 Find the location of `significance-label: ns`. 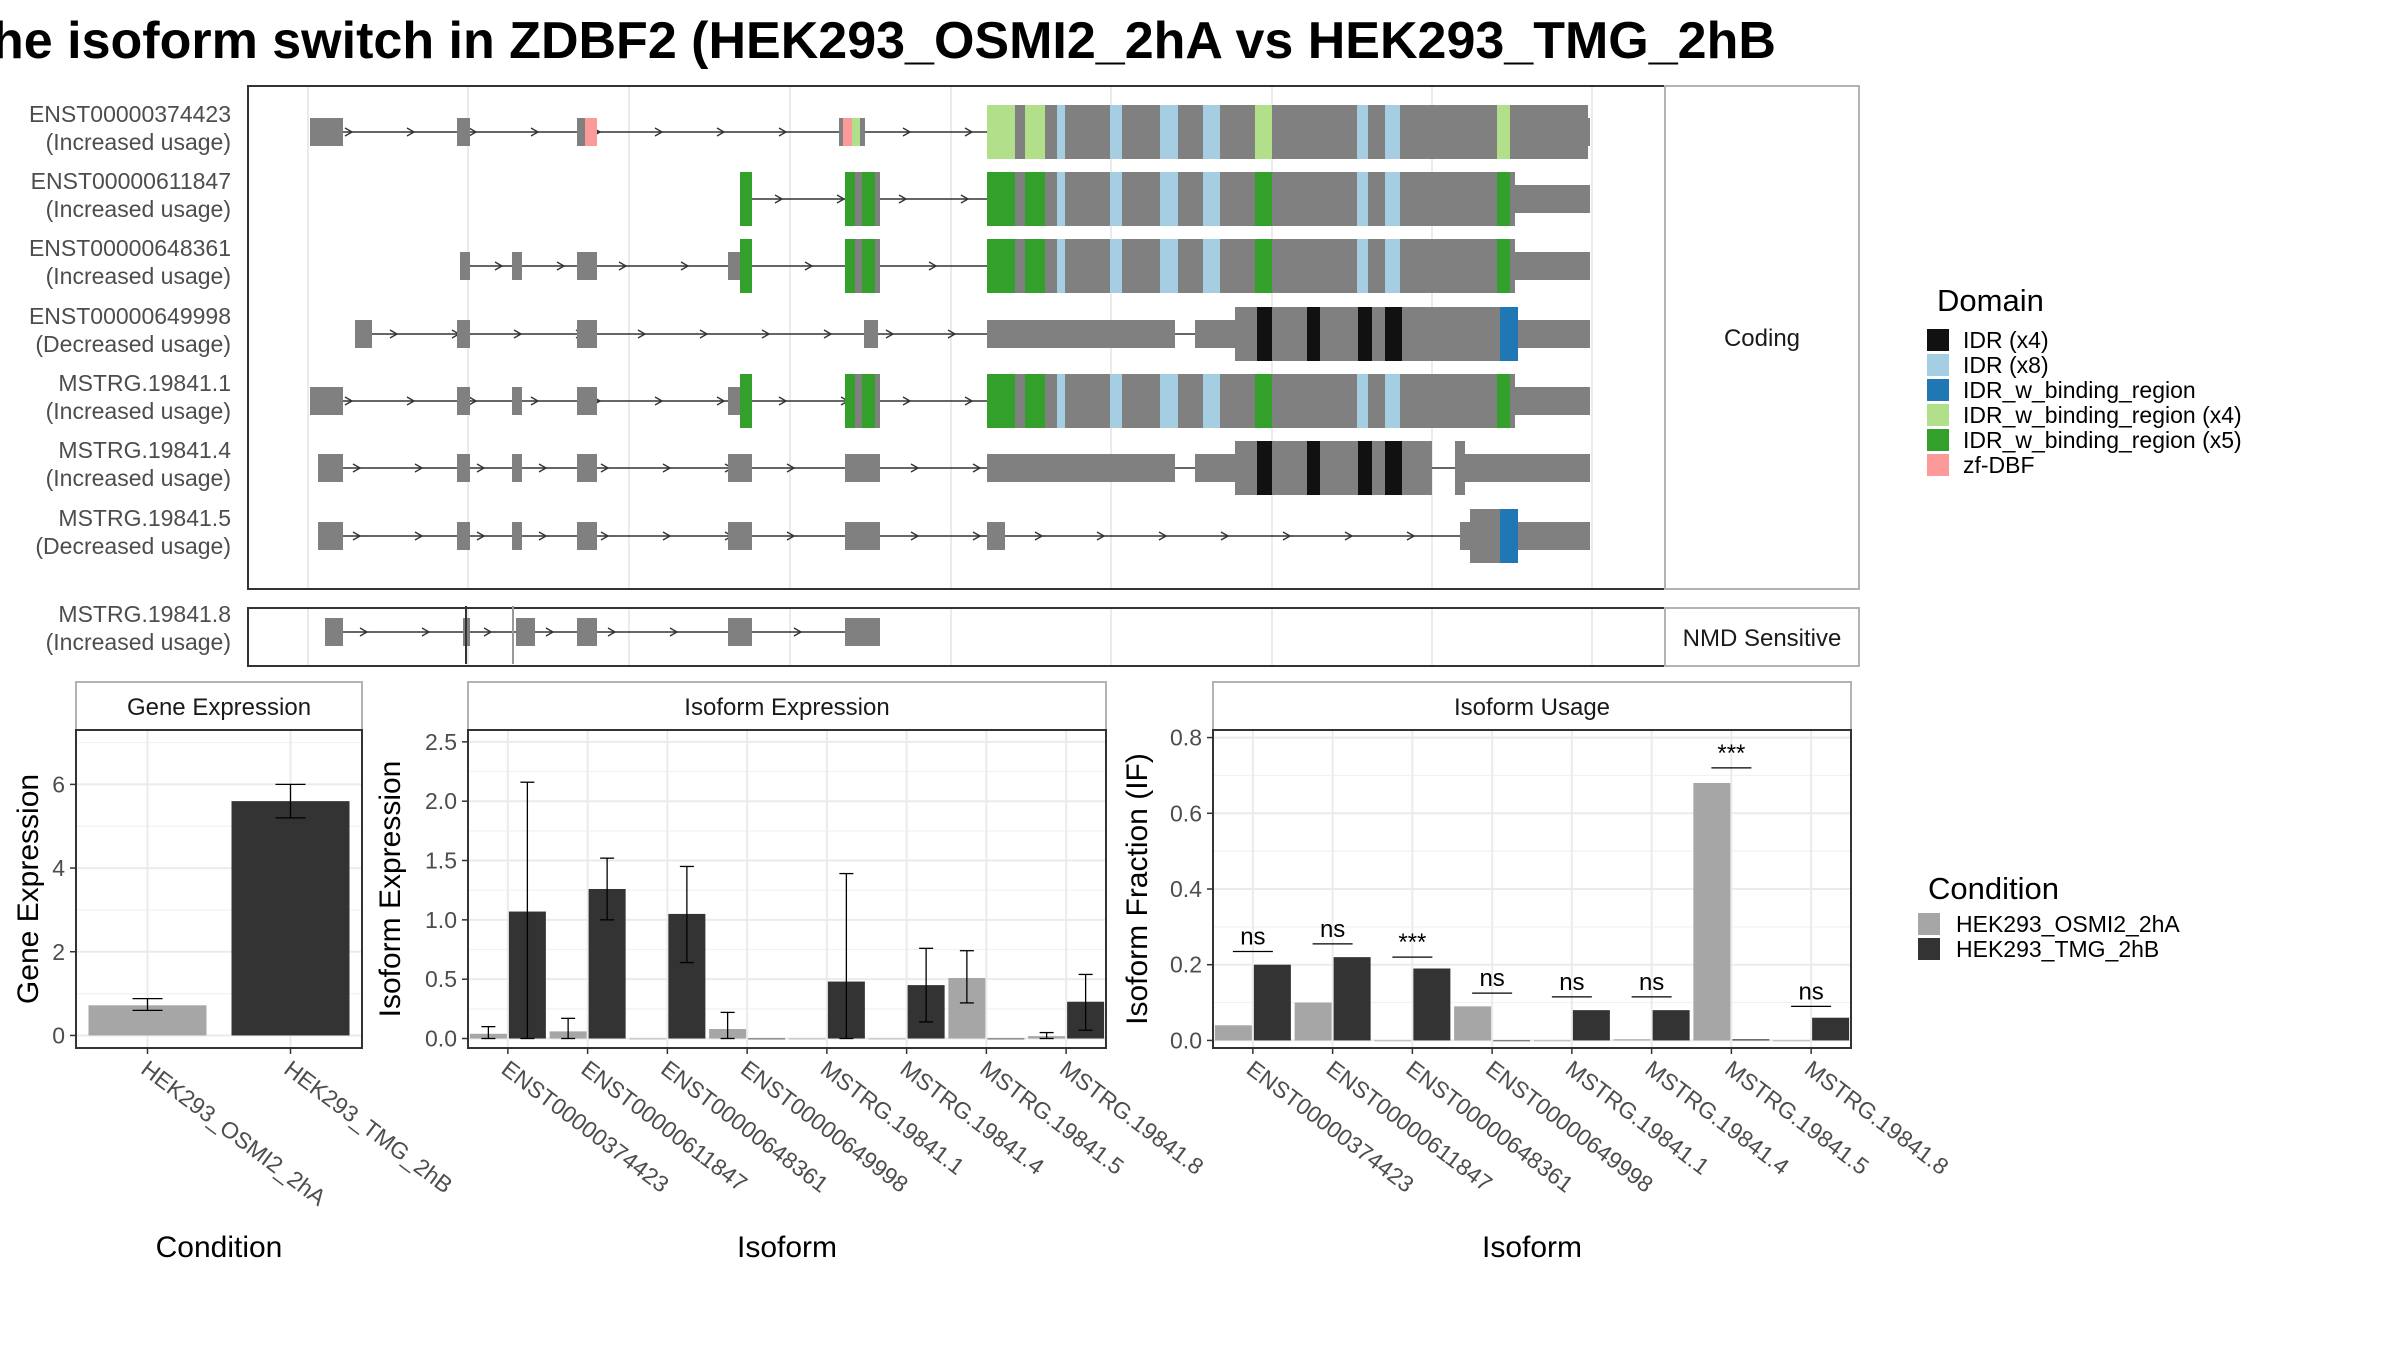

significance-label: ns is located at coordinates (1491, 978).